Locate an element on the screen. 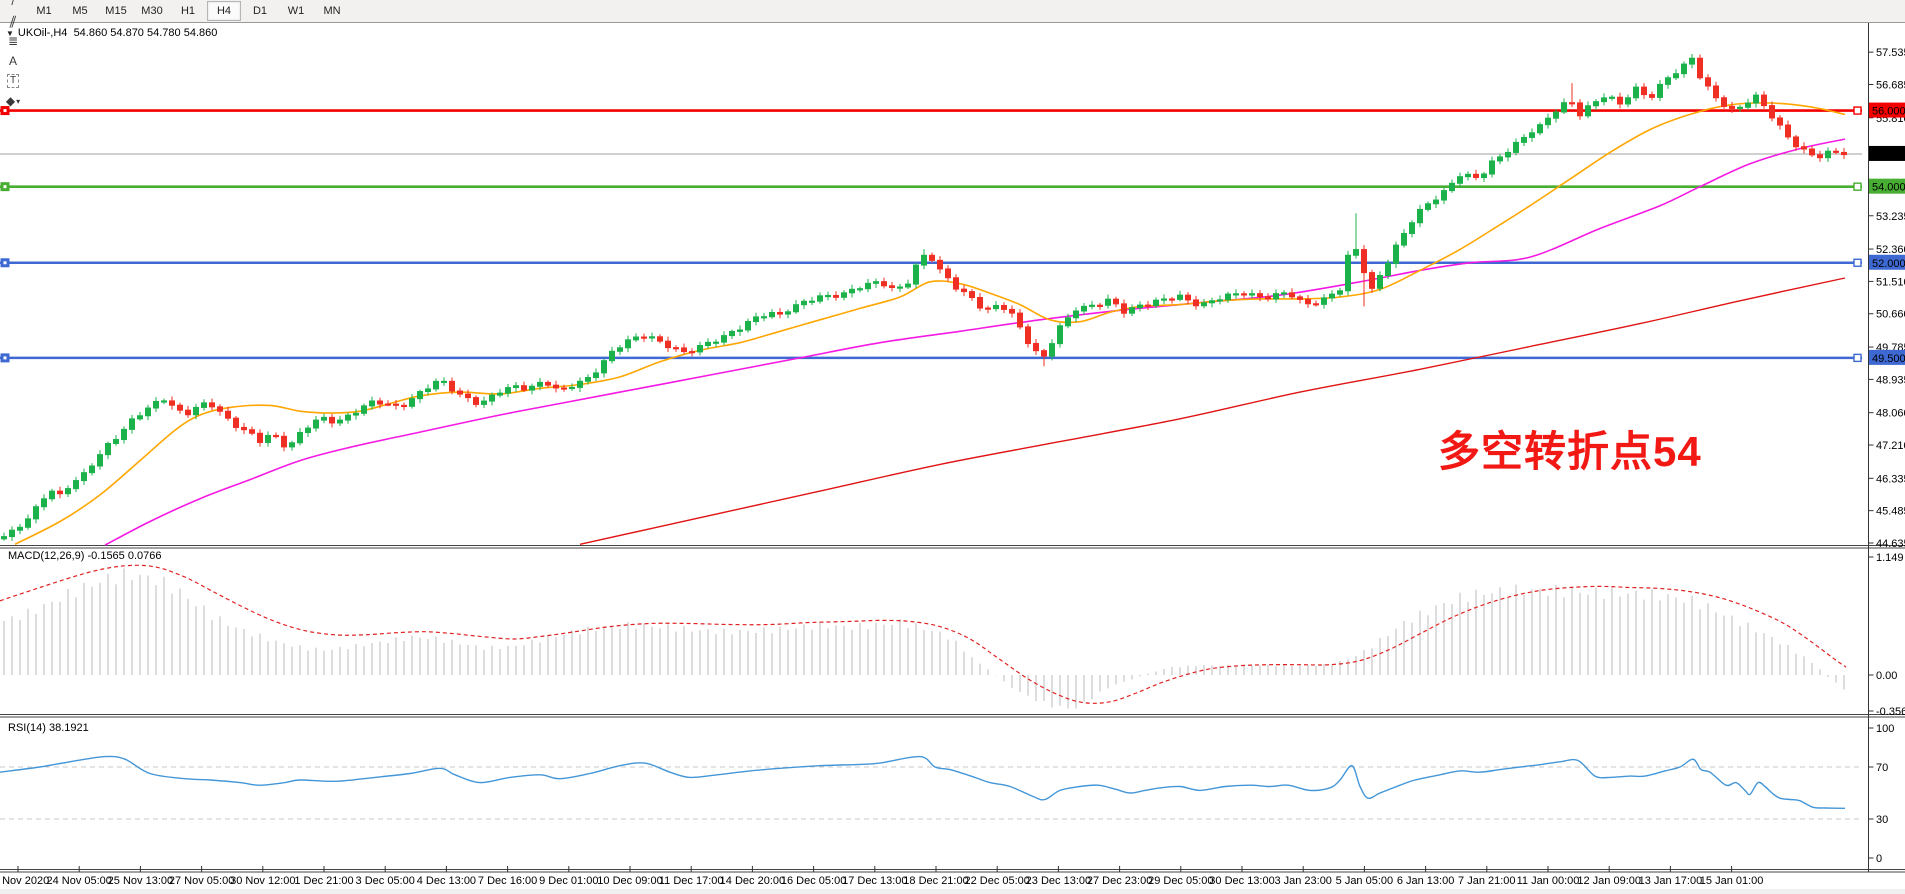 The height and width of the screenshot is (894, 1905). rsi-values: 38.1921 is located at coordinates (68, 728).